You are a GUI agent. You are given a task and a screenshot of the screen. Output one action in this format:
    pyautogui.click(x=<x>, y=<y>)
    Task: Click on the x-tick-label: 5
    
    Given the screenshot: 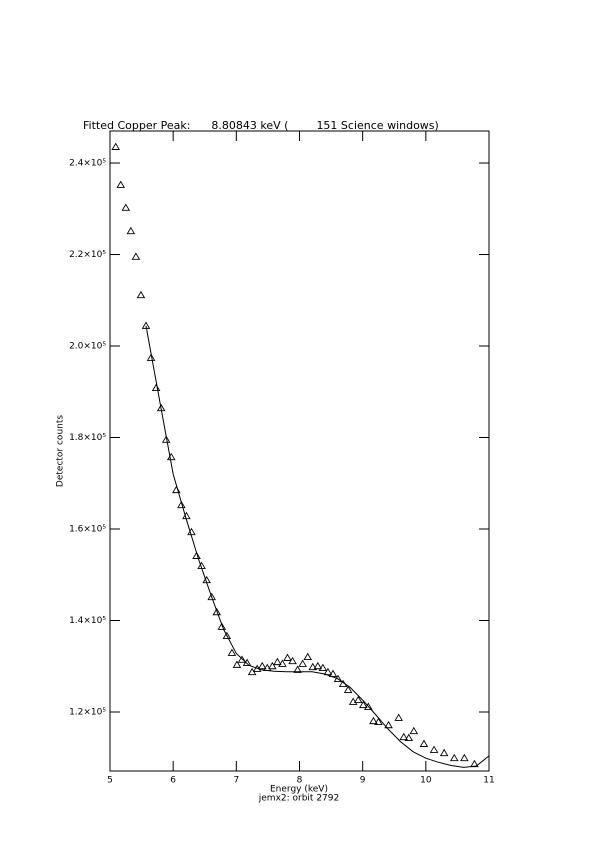 What is the action you would take?
    pyautogui.click(x=110, y=781)
    